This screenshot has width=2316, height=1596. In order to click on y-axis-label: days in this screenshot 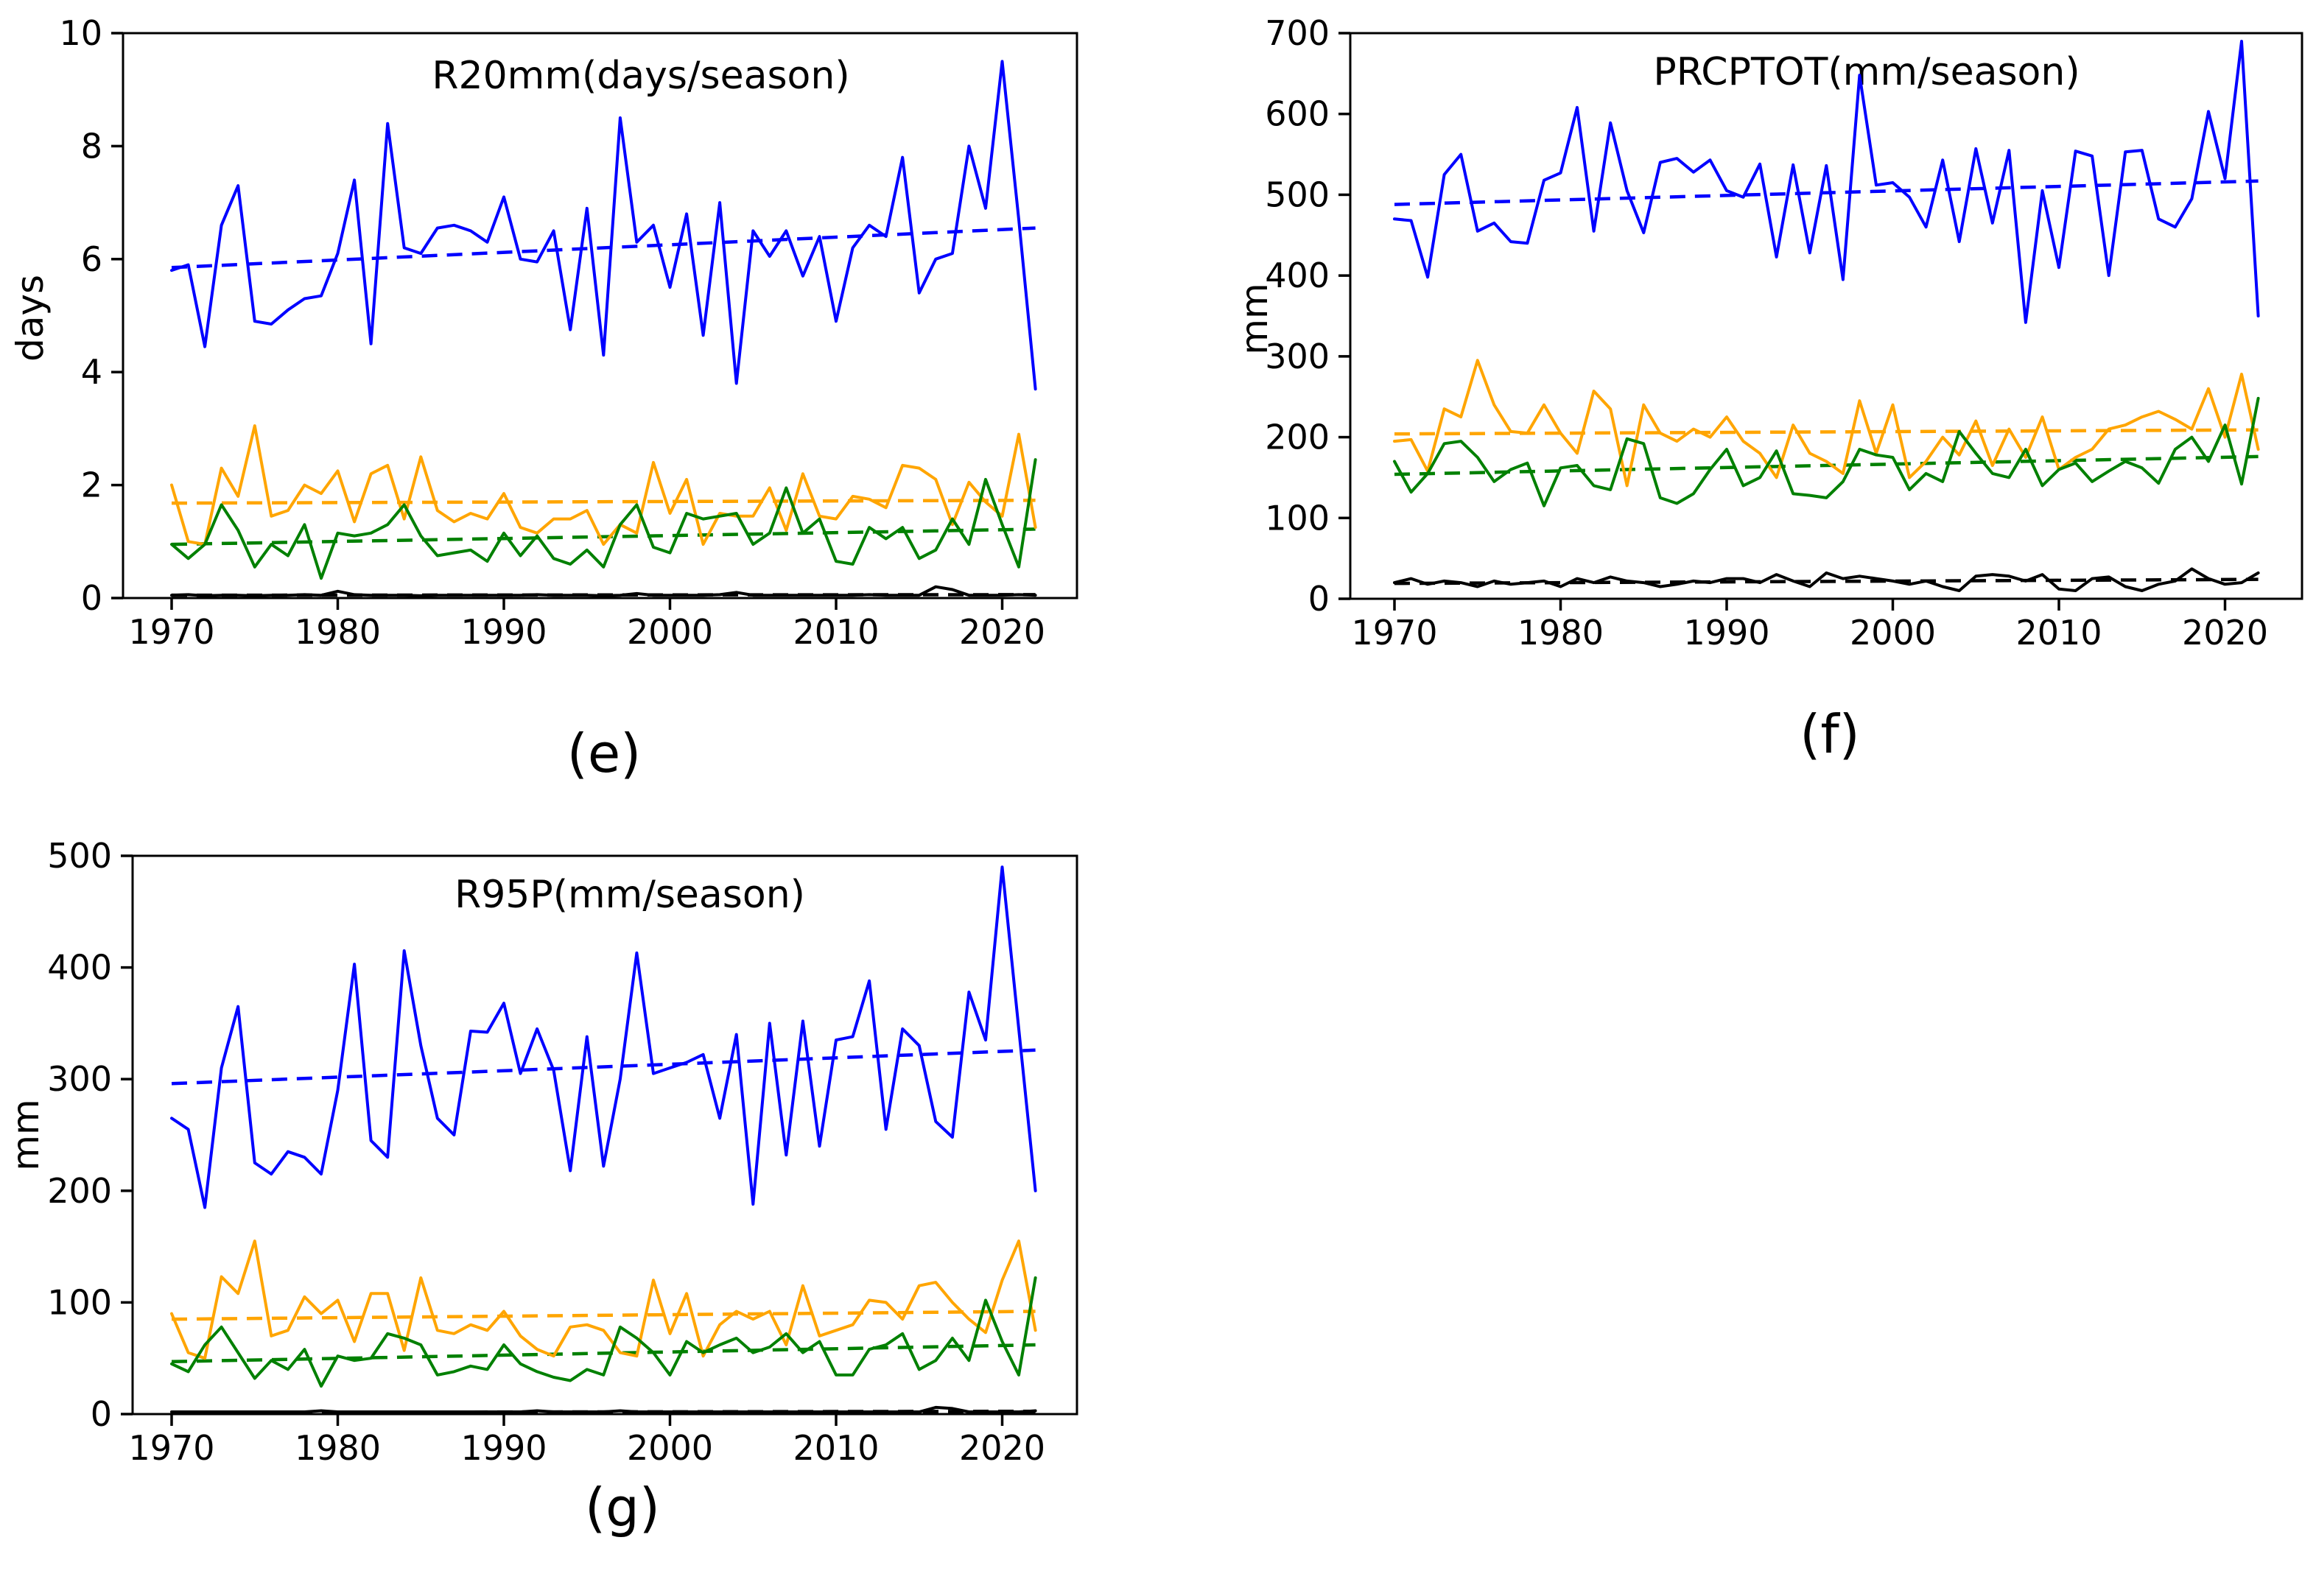, I will do `click(30, 318)`.